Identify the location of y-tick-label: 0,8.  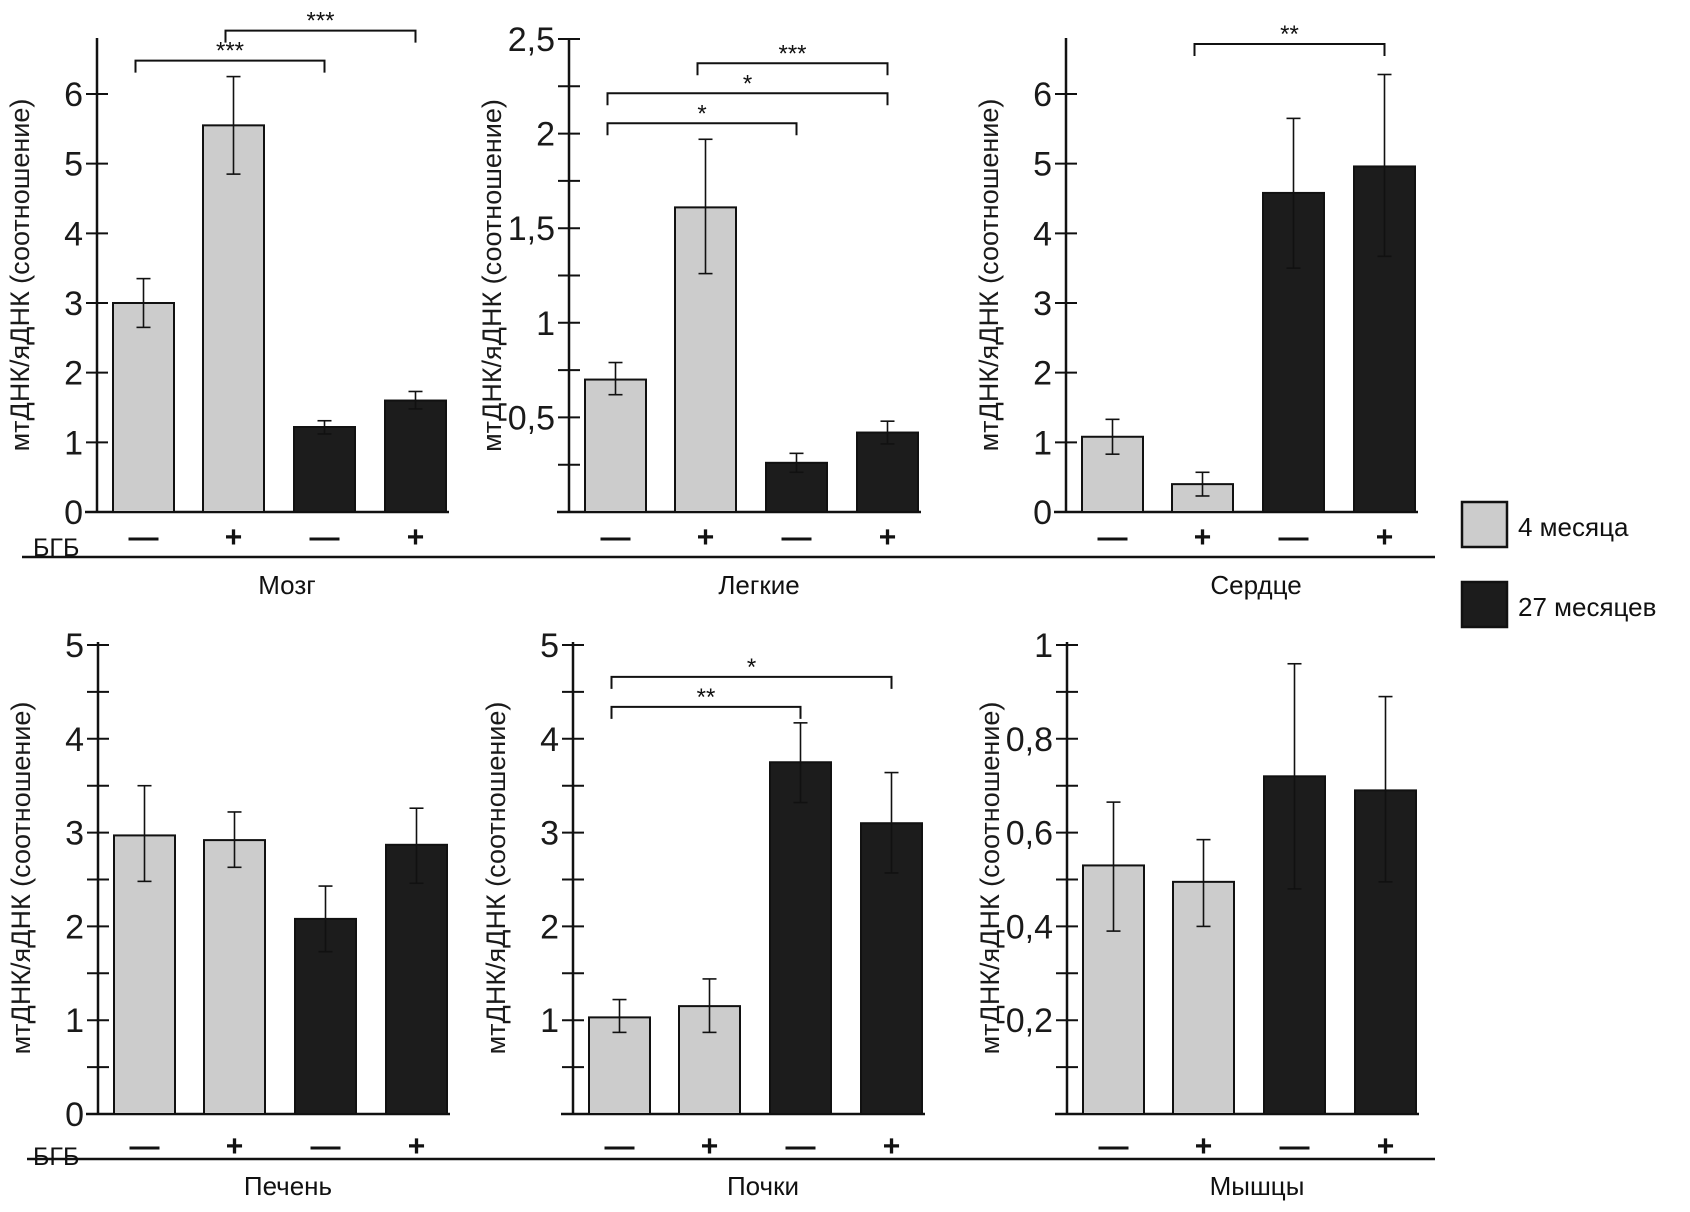
(1029, 740).